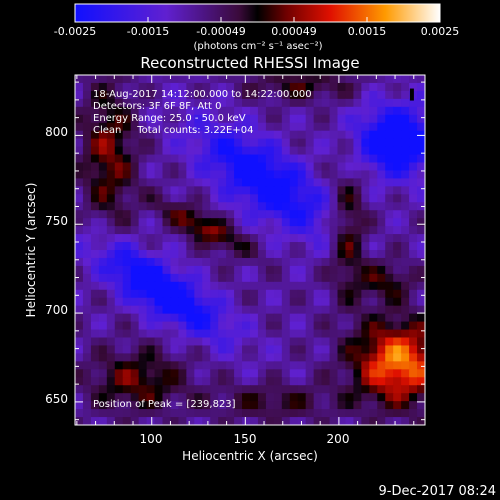 The width and height of the screenshot is (500, 500). Describe the element at coordinates (338, 439) in the screenshot. I see `x-tick-label: 200` at that location.